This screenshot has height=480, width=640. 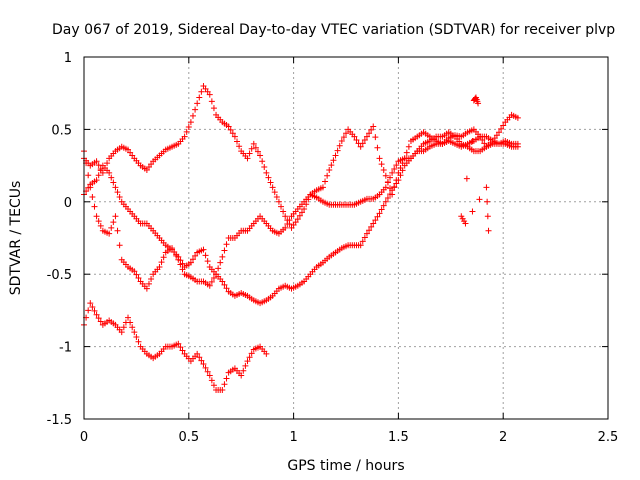 I want to click on x-tick-label: 0, so click(x=84, y=437).